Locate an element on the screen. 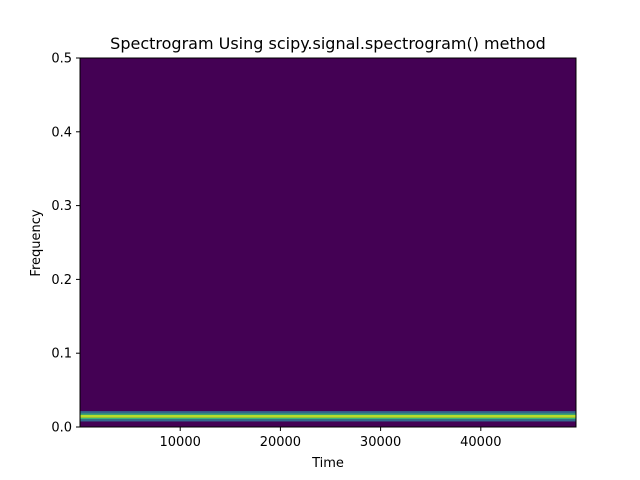 This screenshot has height=480, width=640. y-tick-label: 0.1 is located at coordinates (61, 354).